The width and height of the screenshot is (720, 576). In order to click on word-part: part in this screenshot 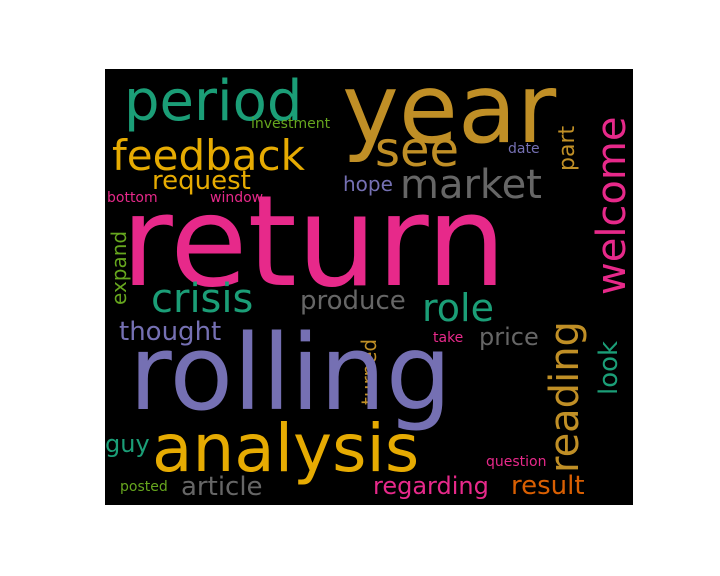, I will do `click(567, 148)`.